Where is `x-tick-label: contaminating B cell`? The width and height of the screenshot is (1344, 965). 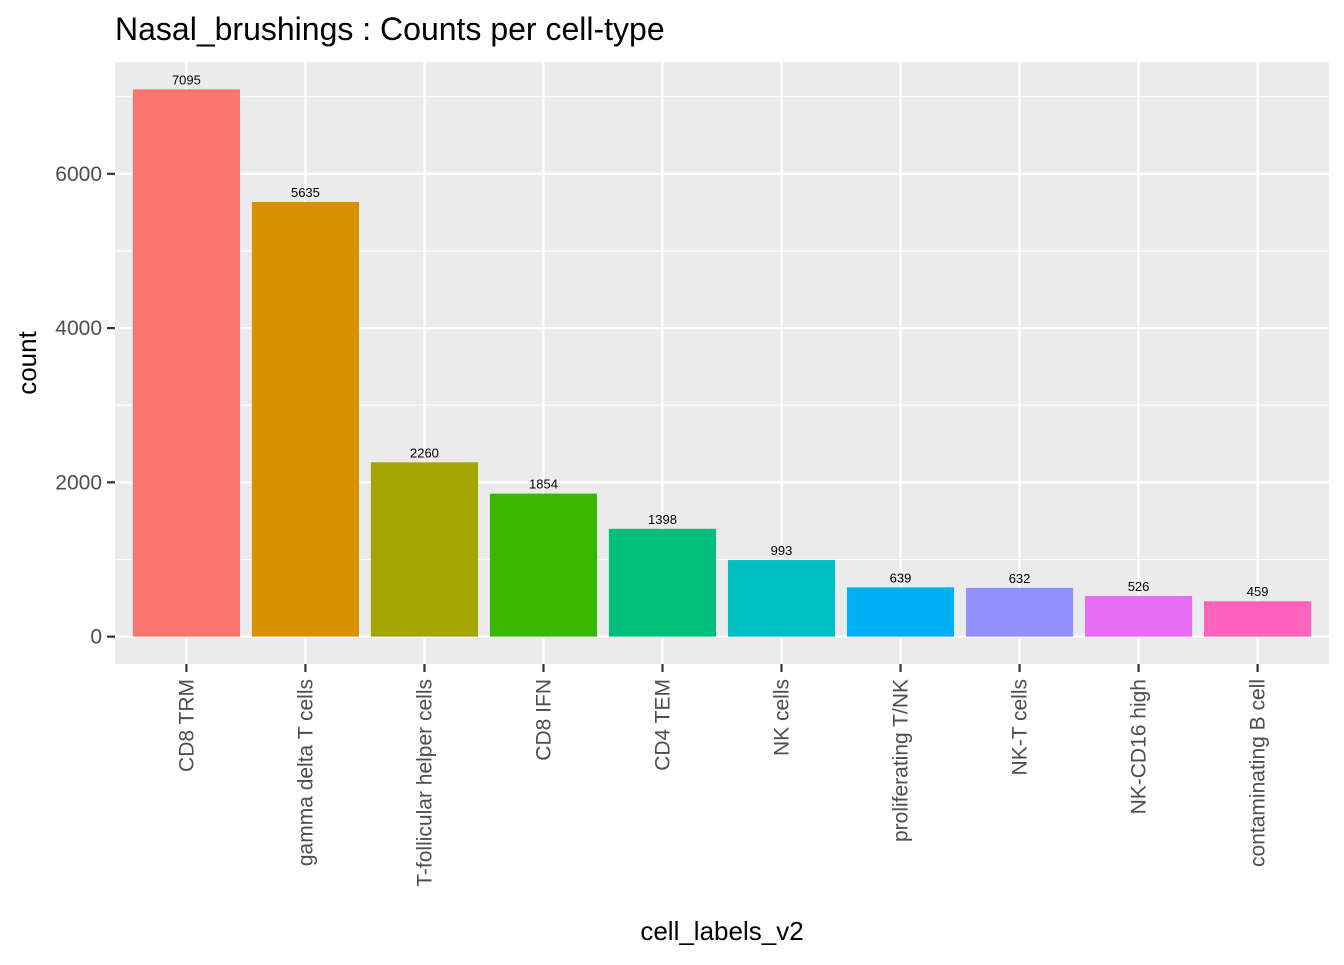
x-tick-label: contaminating B cell is located at coordinates (1258, 773).